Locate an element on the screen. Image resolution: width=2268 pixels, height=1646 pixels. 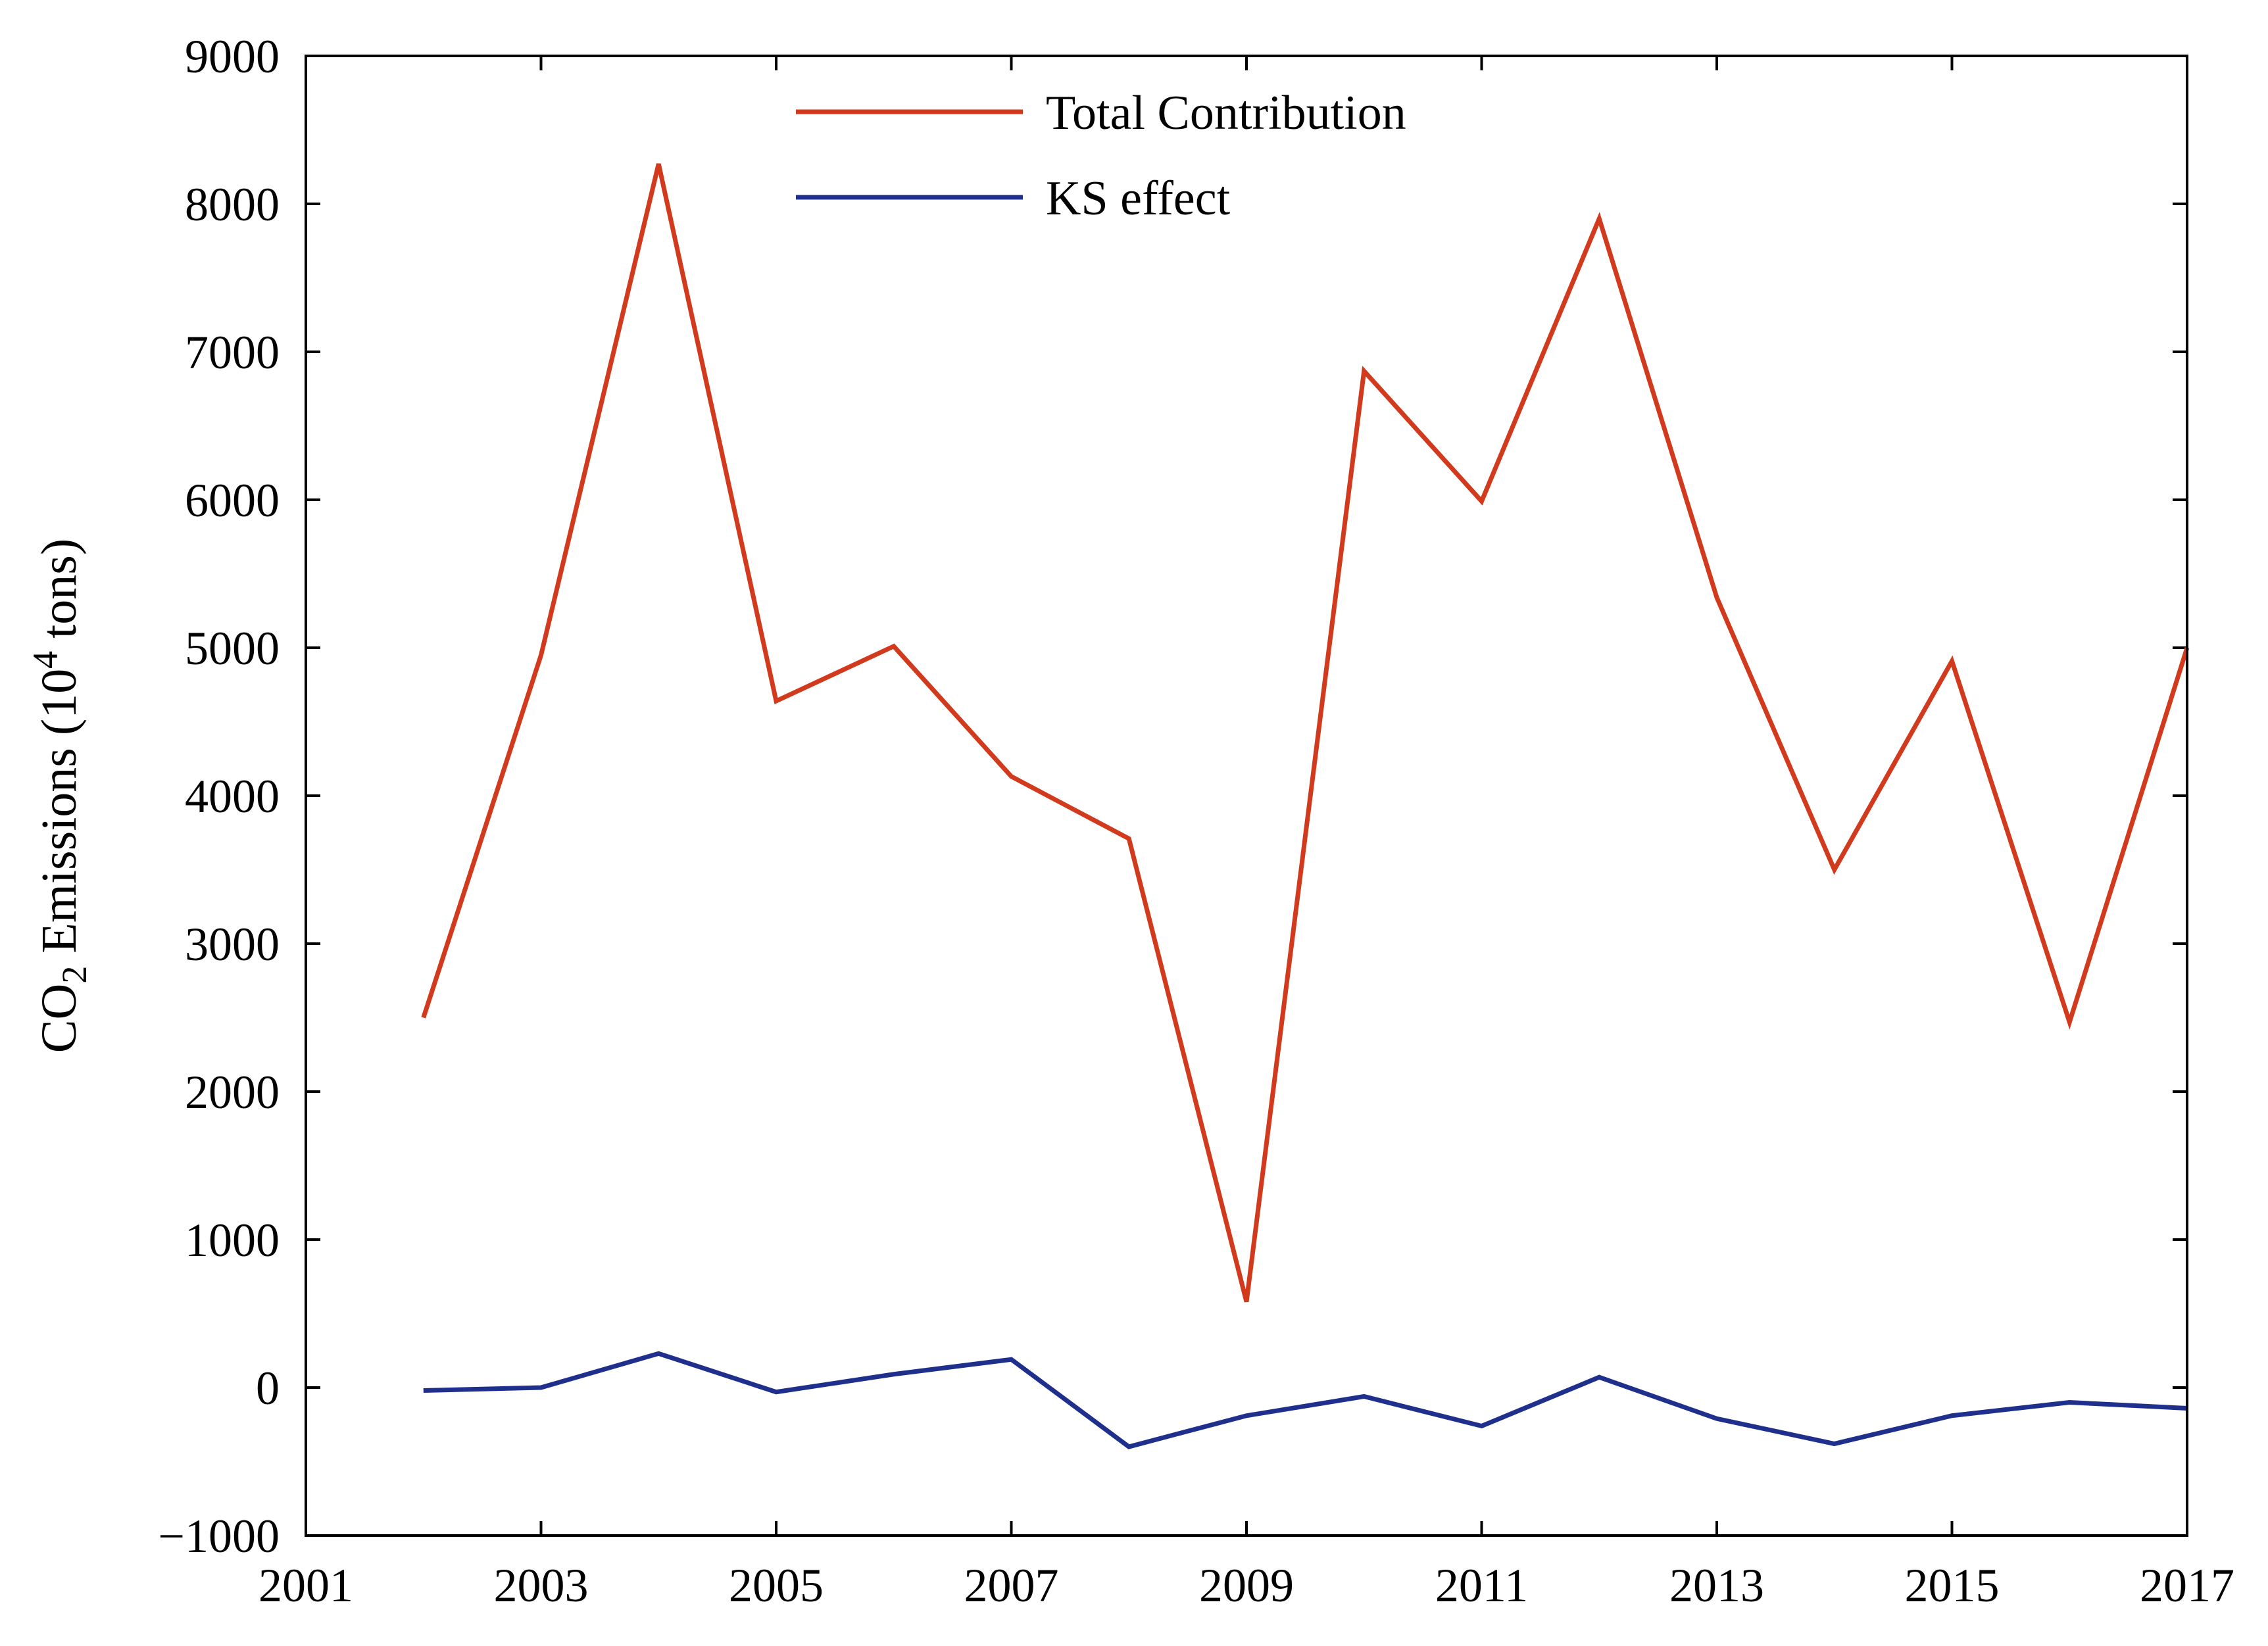
x-tick-label: 2005 is located at coordinates (777, 1585).